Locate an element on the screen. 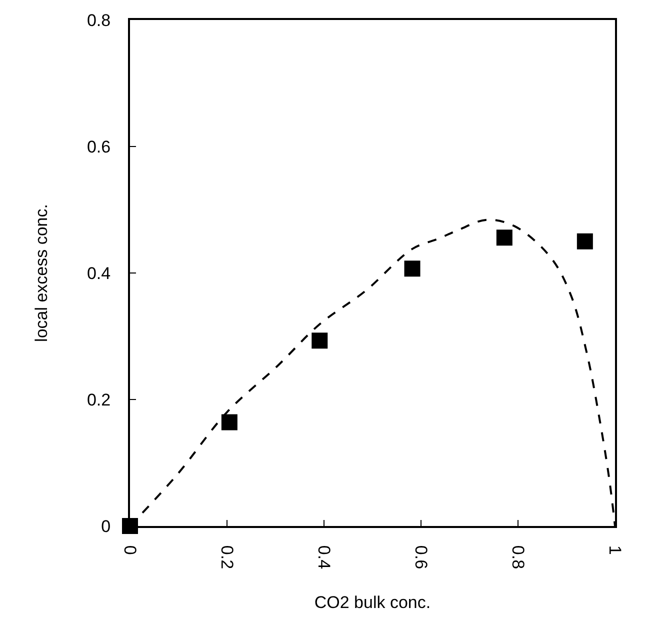  y-tick-label: 0.4 is located at coordinates (98, 273).